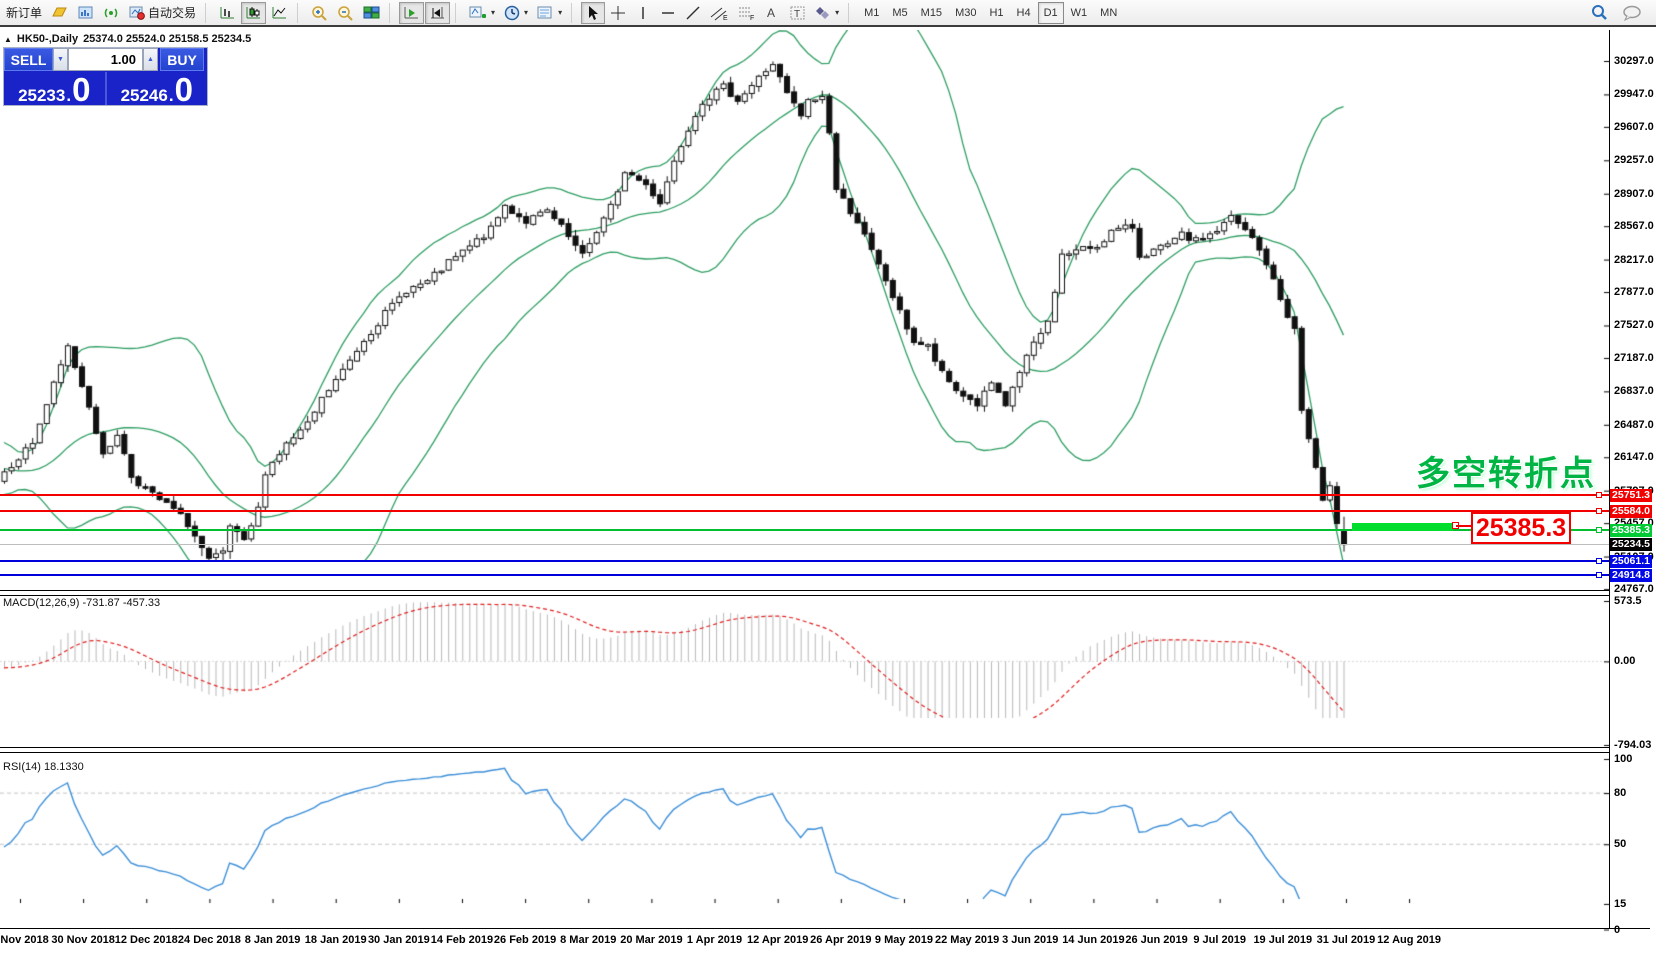 The height and width of the screenshot is (953, 1656). What do you see at coordinates (150, 59) in the screenshot?
I see `volume-increase-button: ▲` at bounding box center [150, 59].